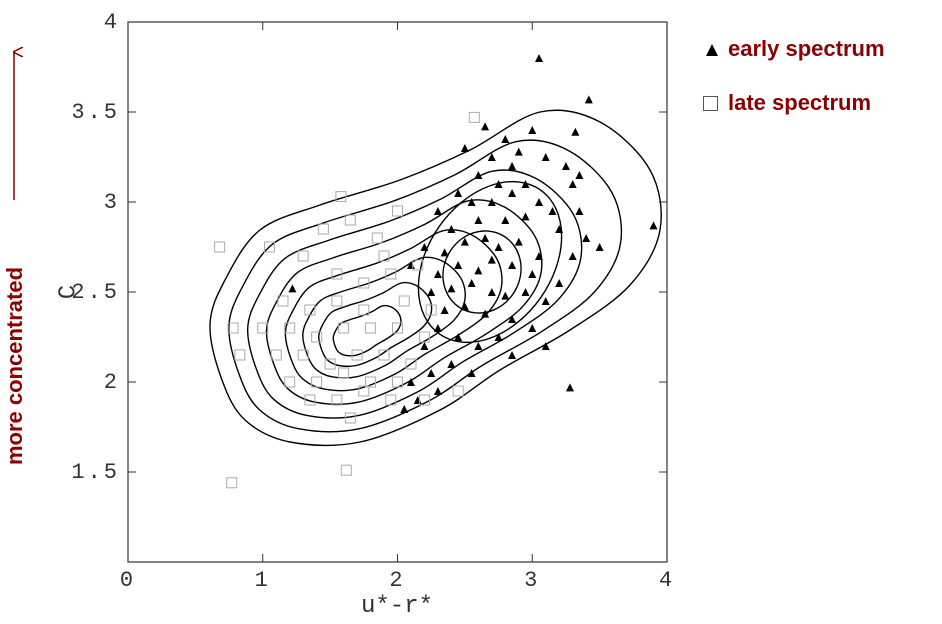 Image resolution: width=942 pixels, height=624 pixels. Describe the element at coordinates (263, 580) in the screenshot. I see `x-tick-label: 1` at that location.